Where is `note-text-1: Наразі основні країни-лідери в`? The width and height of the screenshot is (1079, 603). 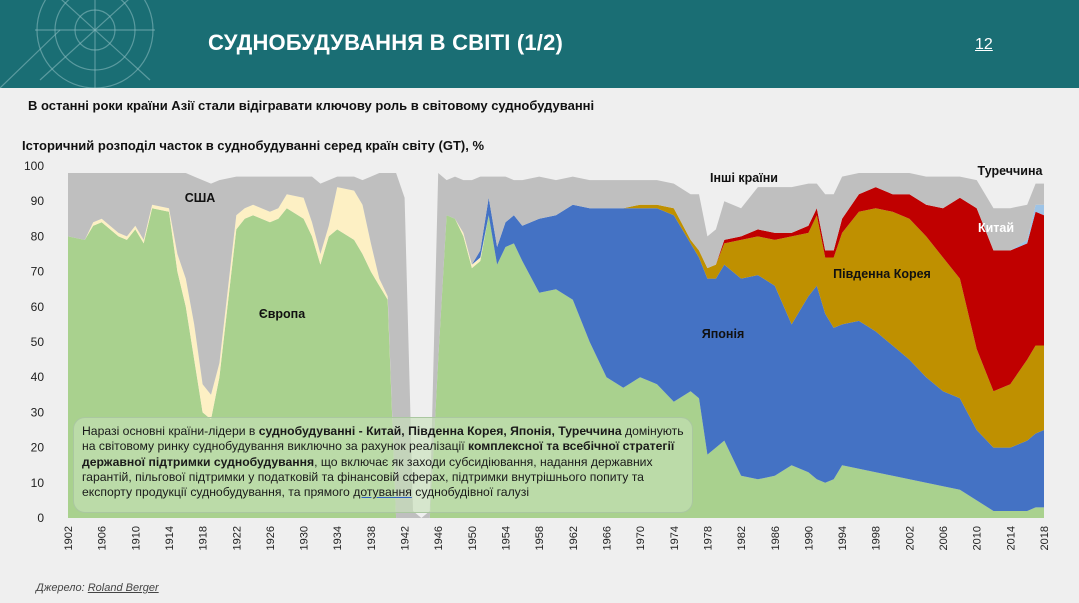 note-text-1: Наразі основні країни-лідери в is located at coordinates (170, 431).